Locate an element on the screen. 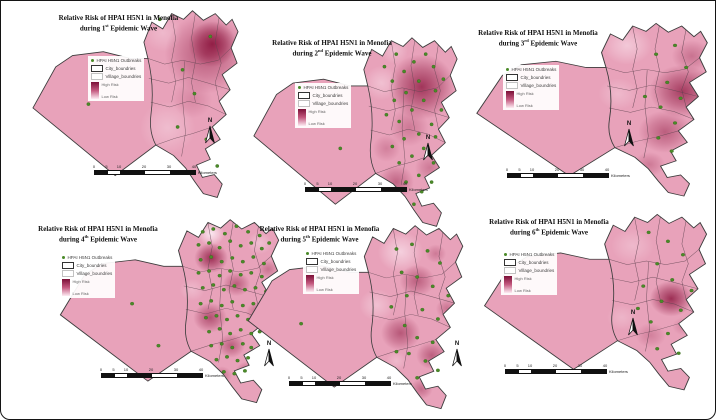 Image resolution: width=716 pixels, height=420 pixels. risk-gradient-labels: High Risk Low Risk is located at coordinates (525, 99).